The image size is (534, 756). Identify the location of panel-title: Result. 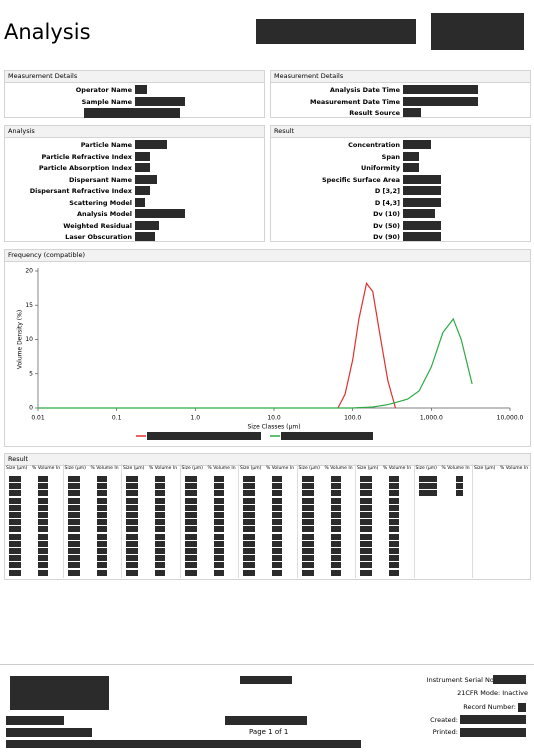
(400, 132).